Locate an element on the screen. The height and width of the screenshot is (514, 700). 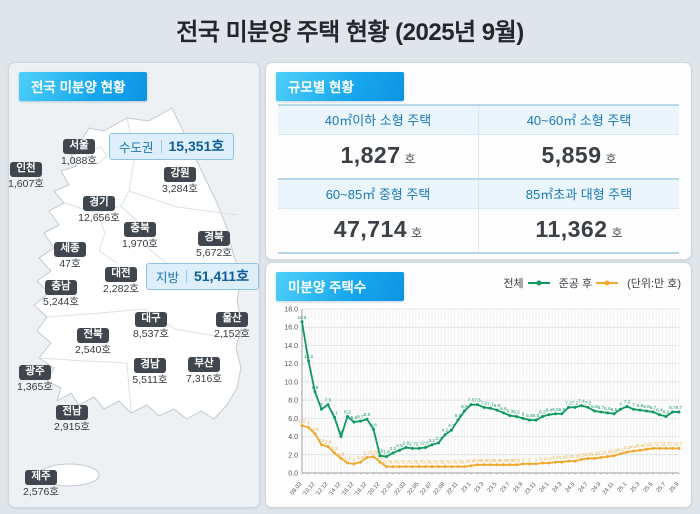
map-region-seoul: 서울 1,088호 is located at coordinates (79, 151).